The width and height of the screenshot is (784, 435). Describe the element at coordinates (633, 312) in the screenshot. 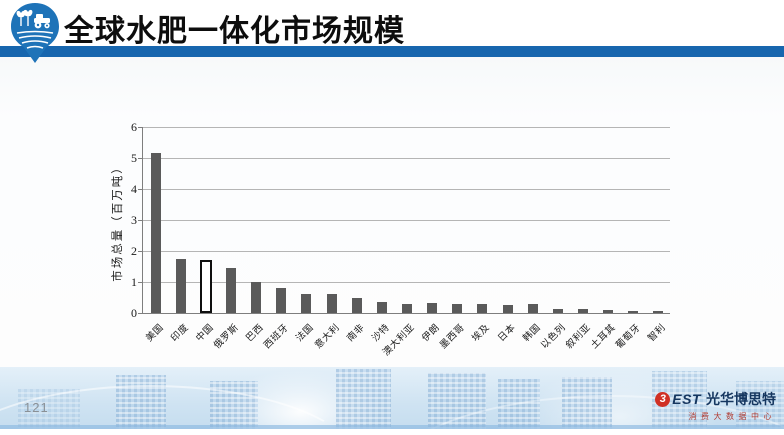

I see `bar-葡萄牙` at that location.